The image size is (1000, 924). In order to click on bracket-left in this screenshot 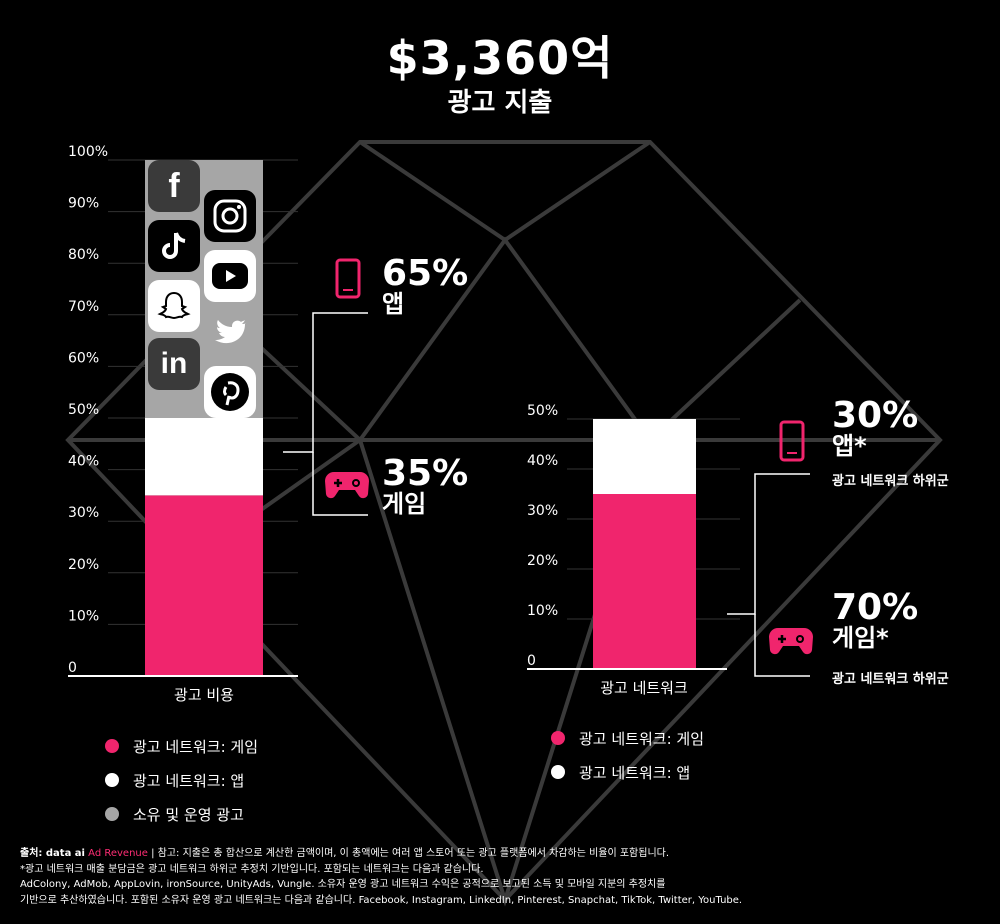, I will do `click(325, 382)`.